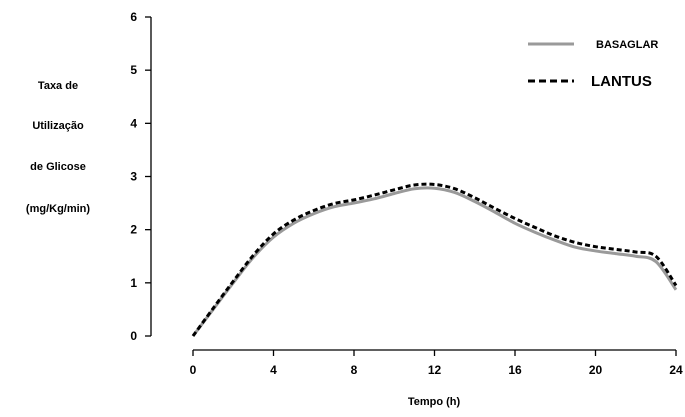  What do you see at coordinates (58, 126) in the screenshot?
I see `y-axis-label-line-2: Utilização` at bounding box center [58, 126].